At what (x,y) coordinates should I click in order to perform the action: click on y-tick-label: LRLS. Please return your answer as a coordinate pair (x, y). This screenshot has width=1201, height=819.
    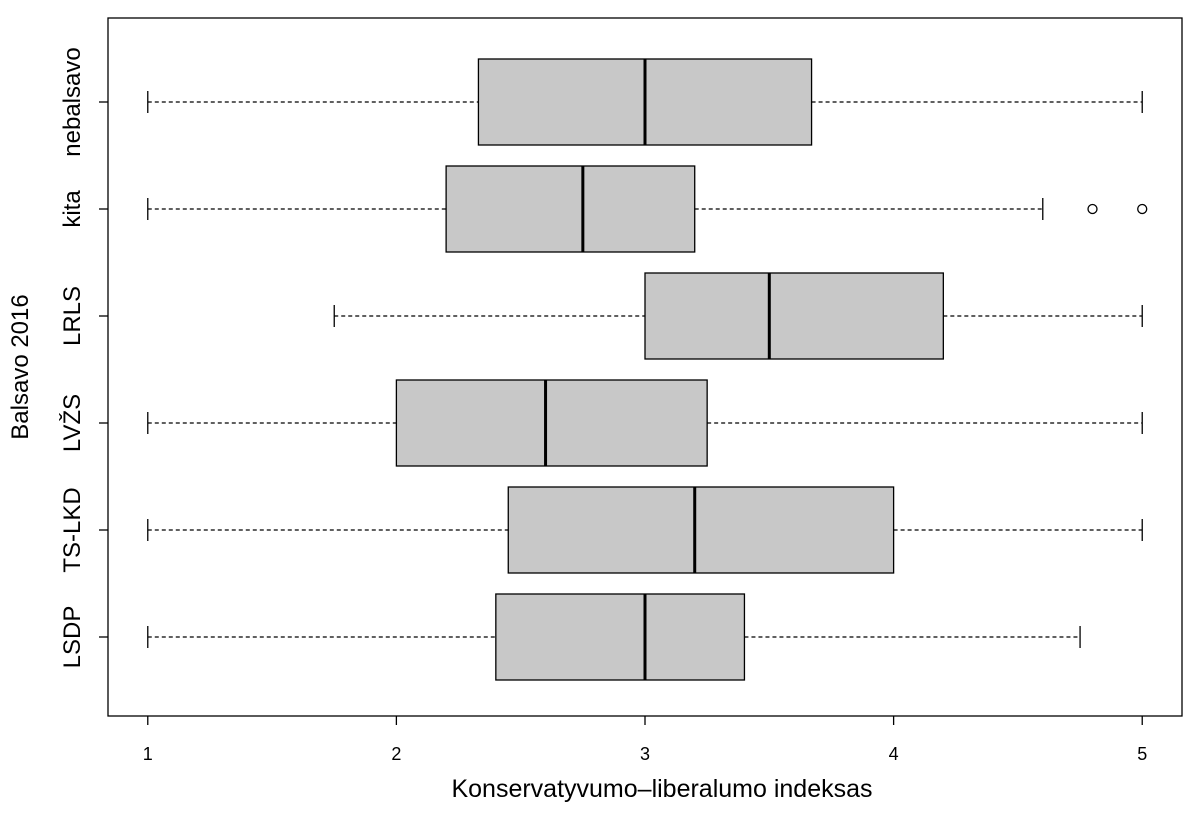
    Looking at the image, I should click on (72, 316).